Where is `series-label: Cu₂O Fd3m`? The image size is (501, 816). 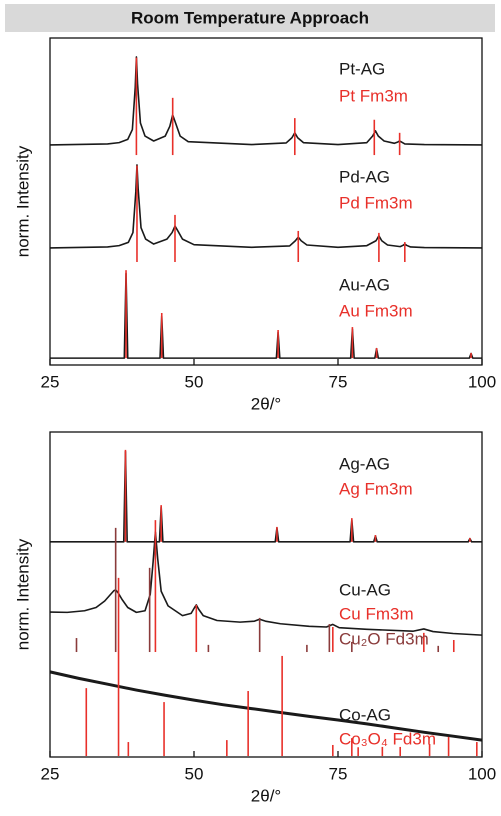 series-label: Cu₂O Fd3m is located at coordinates (384, 638).